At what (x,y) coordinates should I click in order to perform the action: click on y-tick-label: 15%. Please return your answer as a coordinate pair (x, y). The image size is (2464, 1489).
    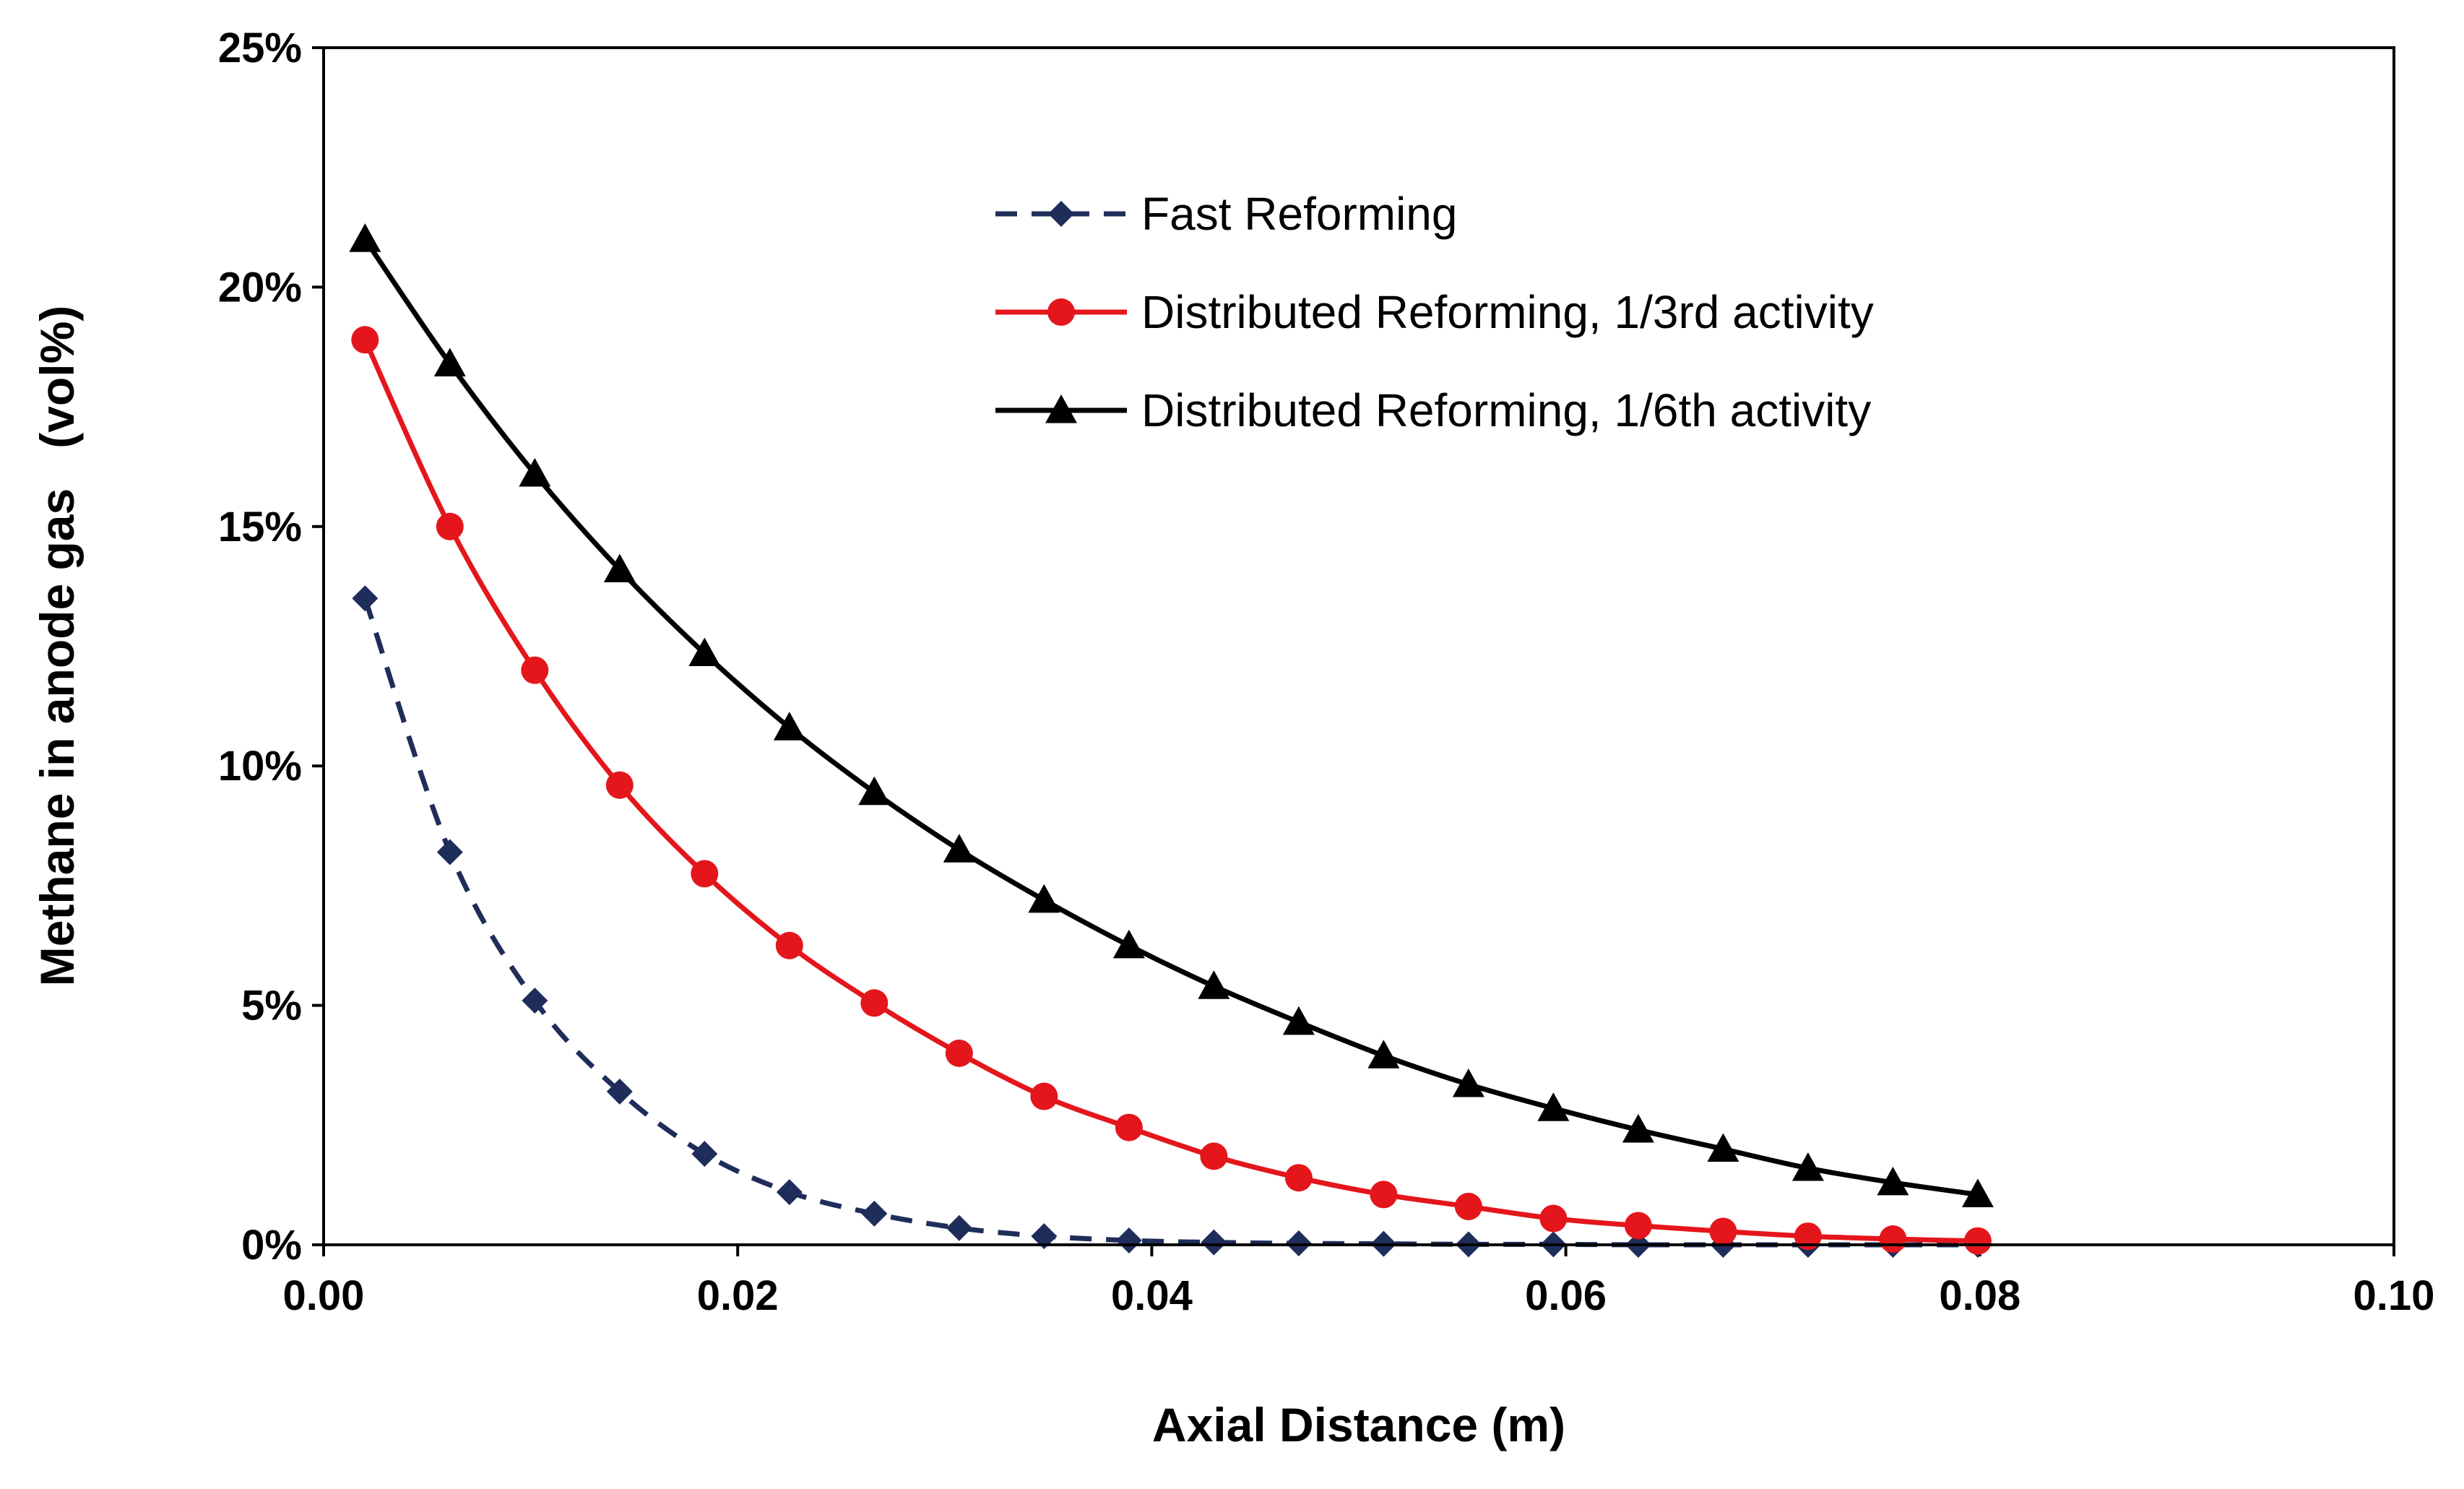
    Looking at the image, I should click on (260, 527).